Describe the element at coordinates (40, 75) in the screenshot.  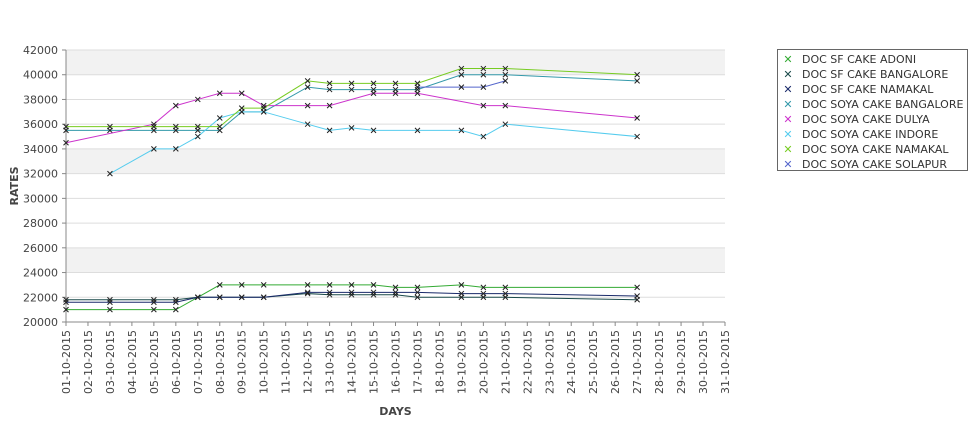
I see `y-tick-label: 40000` at that location.